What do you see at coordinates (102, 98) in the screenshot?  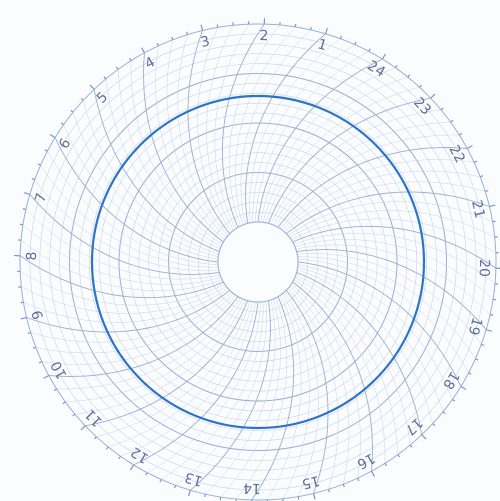 I see `hour-label: 5` at bounding box center [102, 98].